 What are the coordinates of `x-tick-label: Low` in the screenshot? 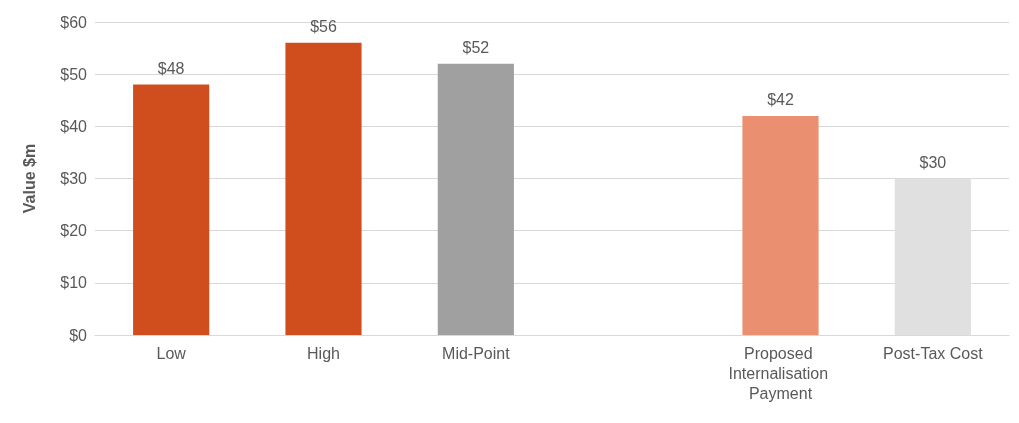 It's located at (171, 353).